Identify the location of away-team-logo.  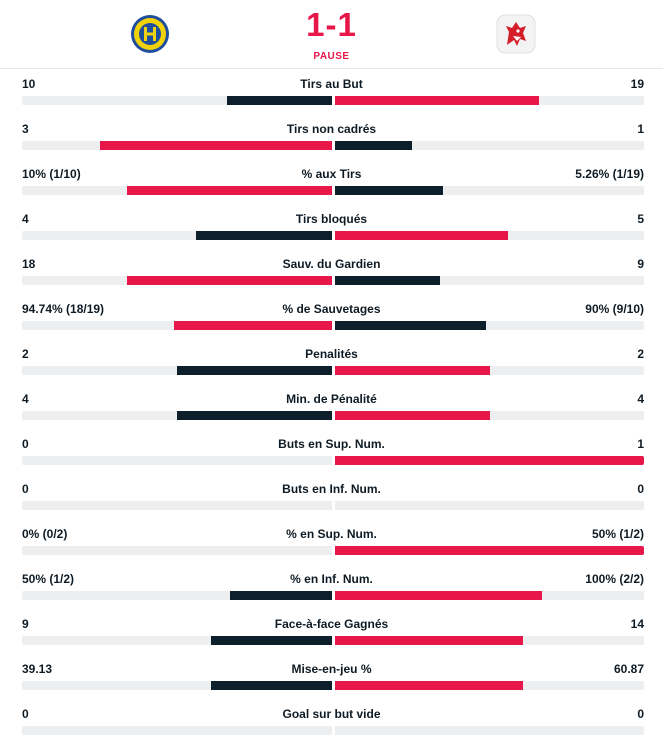
(516, 34).